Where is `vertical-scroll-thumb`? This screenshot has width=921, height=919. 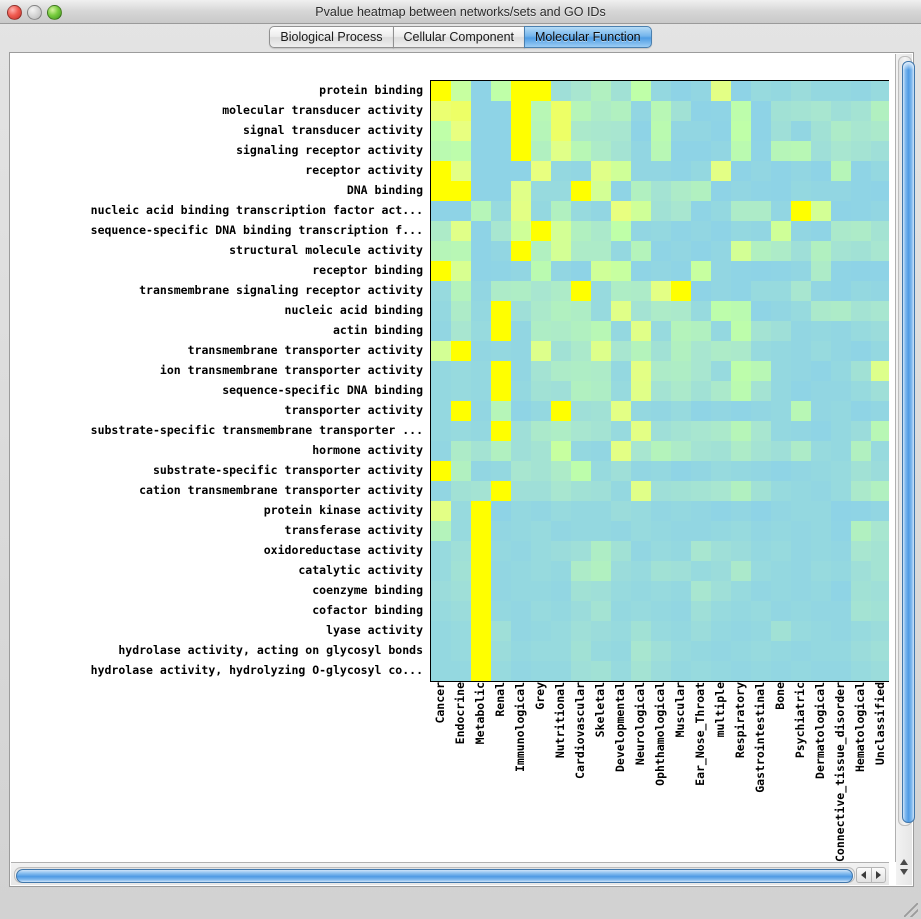
vertical-scroll-thumb is located at coordinates (908, 442).